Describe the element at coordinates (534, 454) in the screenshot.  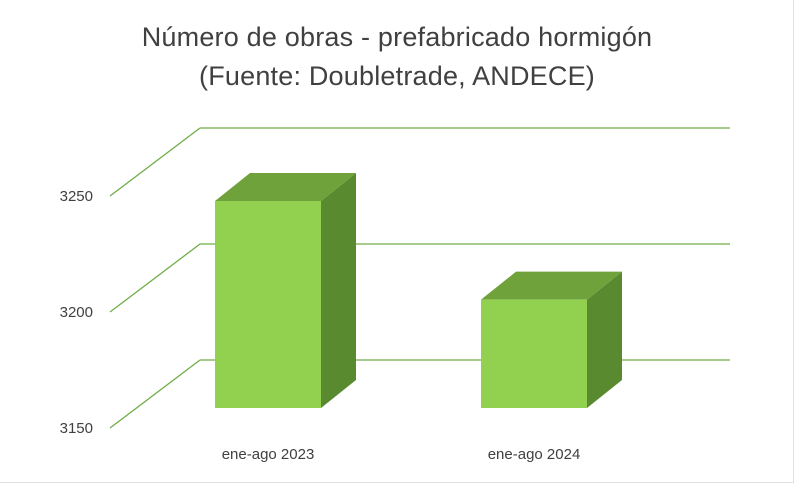
I see `x-tick-label: ene-ago 2024` at that location.